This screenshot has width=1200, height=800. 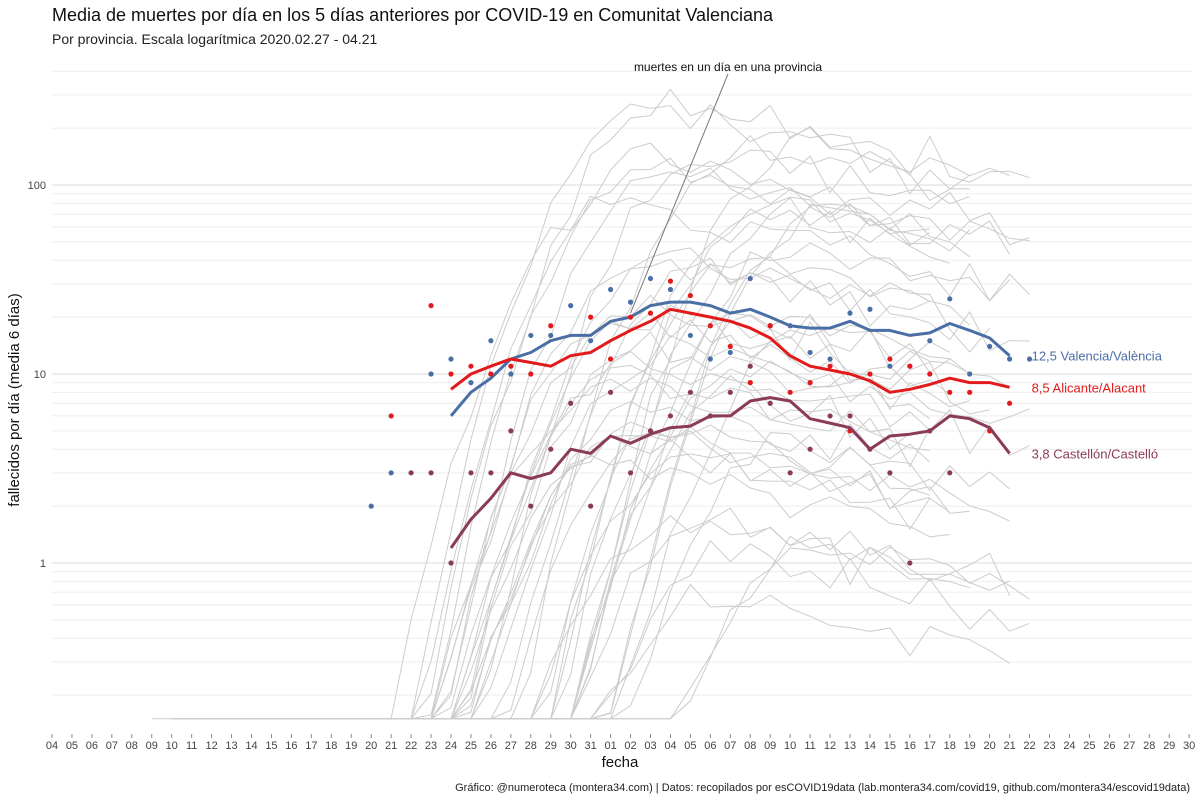 I want to click on x-tick-label: 04, so click(x=52, y=746).